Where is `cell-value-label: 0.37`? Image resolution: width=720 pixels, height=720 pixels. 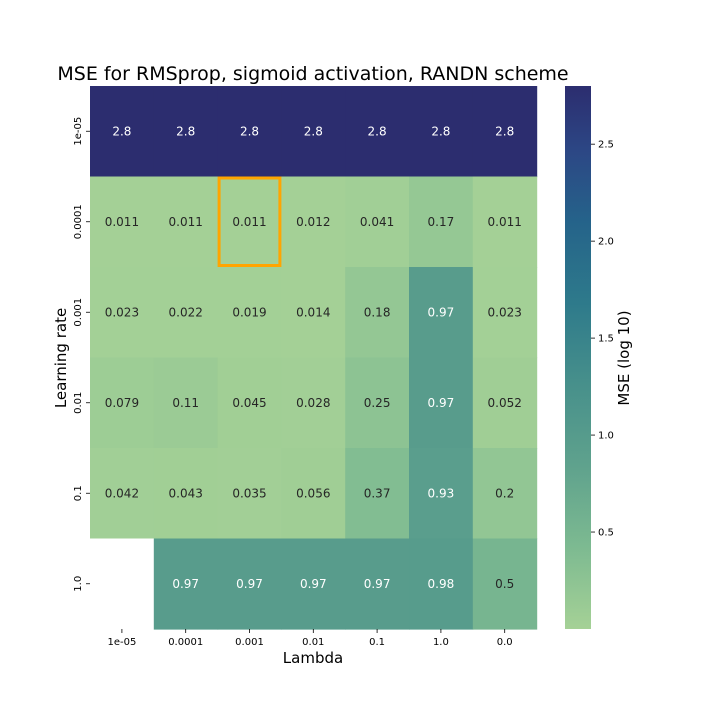
cell-value-label: 0.37 is located at coordinates (377, 493).